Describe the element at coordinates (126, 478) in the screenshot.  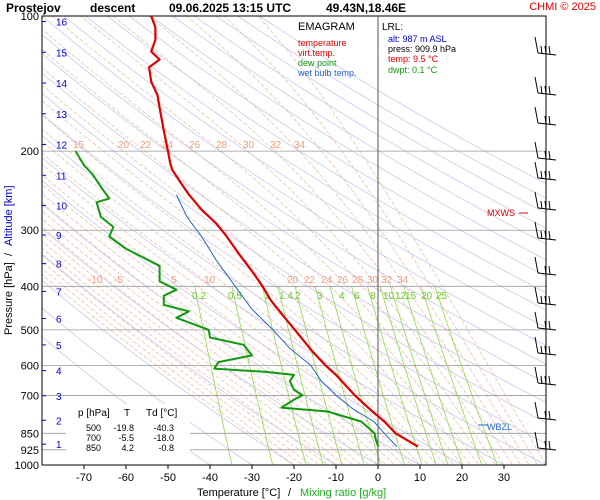
I see `temperature-tick-label: -60` at that location.